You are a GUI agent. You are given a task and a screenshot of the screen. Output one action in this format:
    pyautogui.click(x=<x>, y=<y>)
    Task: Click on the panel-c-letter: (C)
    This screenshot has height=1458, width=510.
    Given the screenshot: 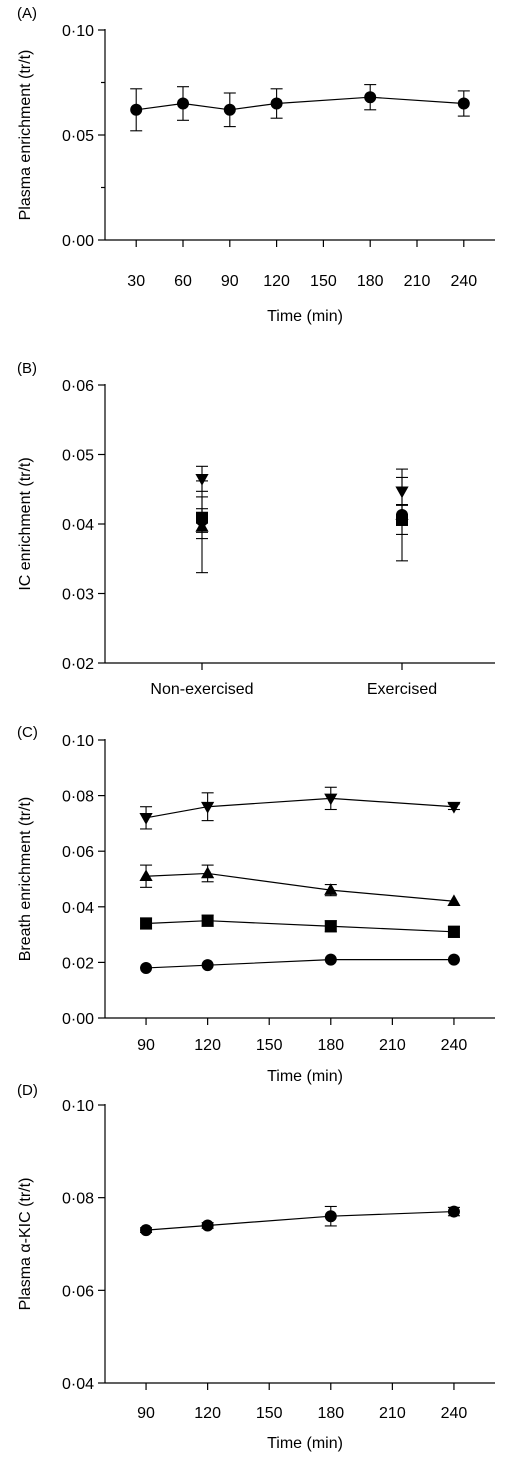 What is the action you would take?
    pyautogui.click(x=27, y=732)
    